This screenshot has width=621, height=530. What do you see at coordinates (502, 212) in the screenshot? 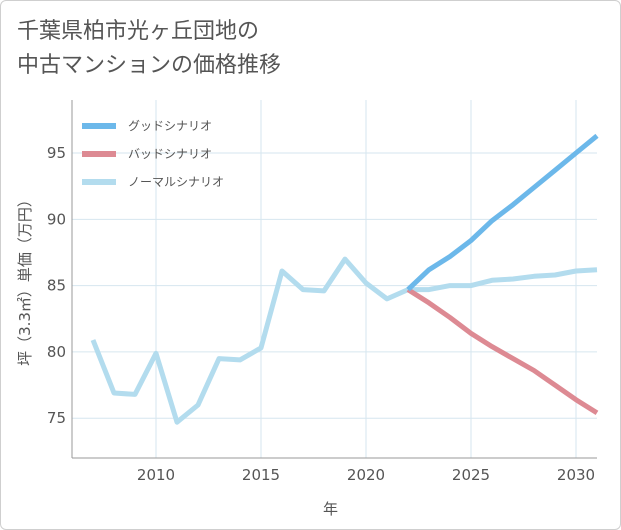
I see `series-line-good` at bounding box center [502, 212].